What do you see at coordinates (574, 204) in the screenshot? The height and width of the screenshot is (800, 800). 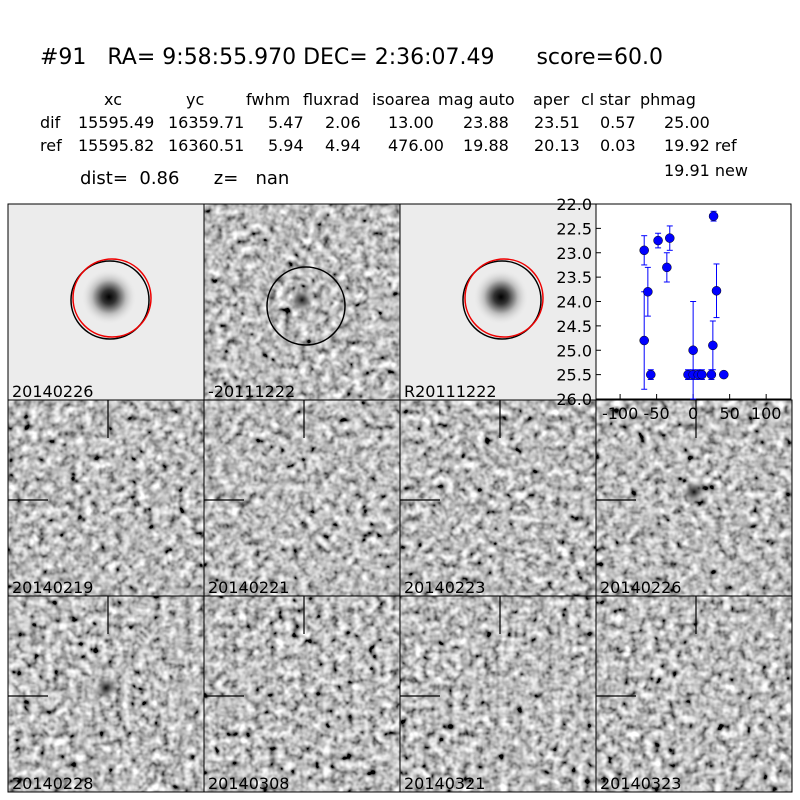 I see `y-tick-label: 22.0` at bounding box center [574, 204].